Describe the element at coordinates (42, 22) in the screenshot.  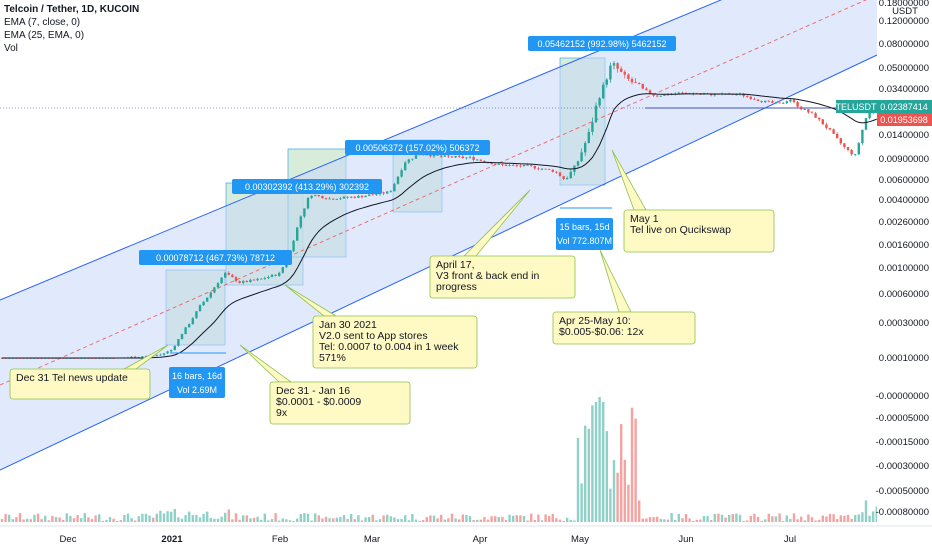
I see `ema7-label: EMA (7, close, 0)` at that location.